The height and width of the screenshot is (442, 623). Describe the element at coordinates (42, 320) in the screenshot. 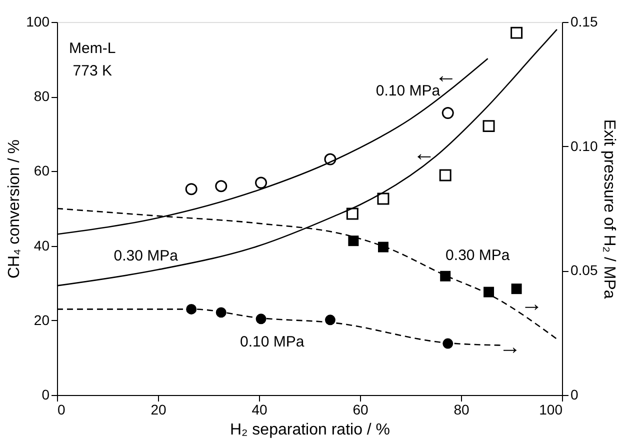

I see `y-tick-label: 20` at that location.